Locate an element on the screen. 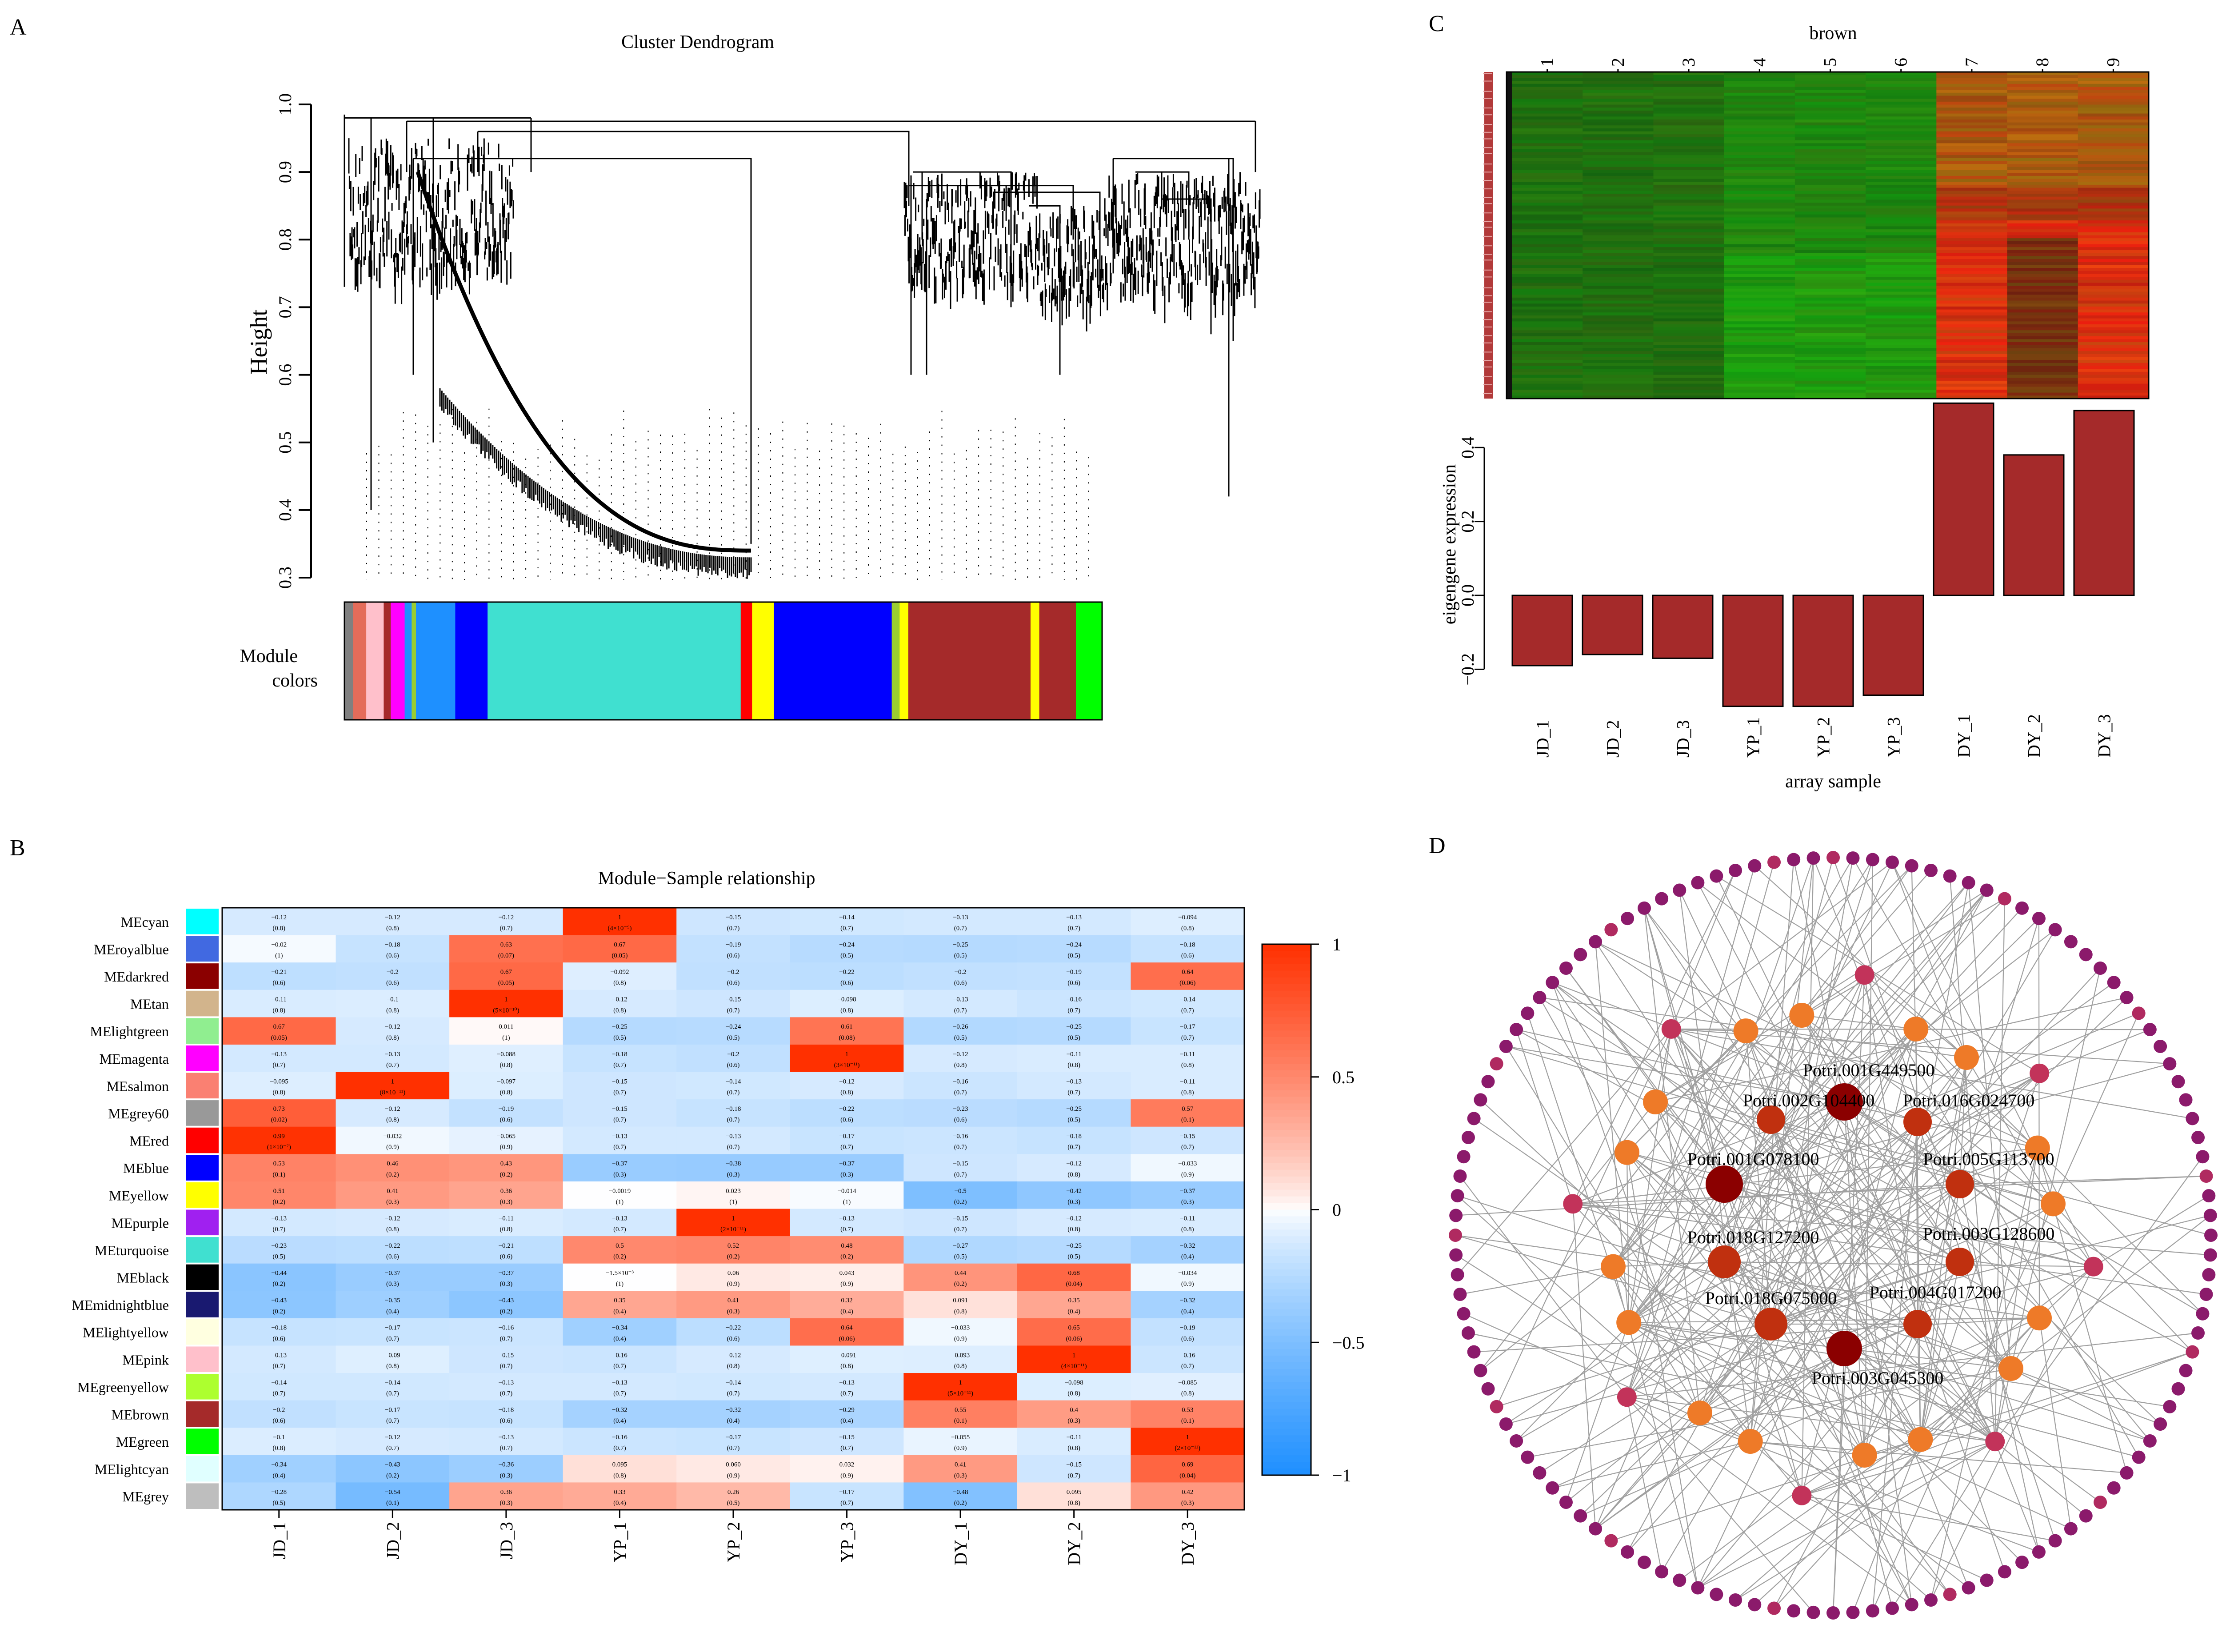 The image size is (2222, 1652). heatmap-cell-value: −0.19 is located at coordinates (507, 1109).